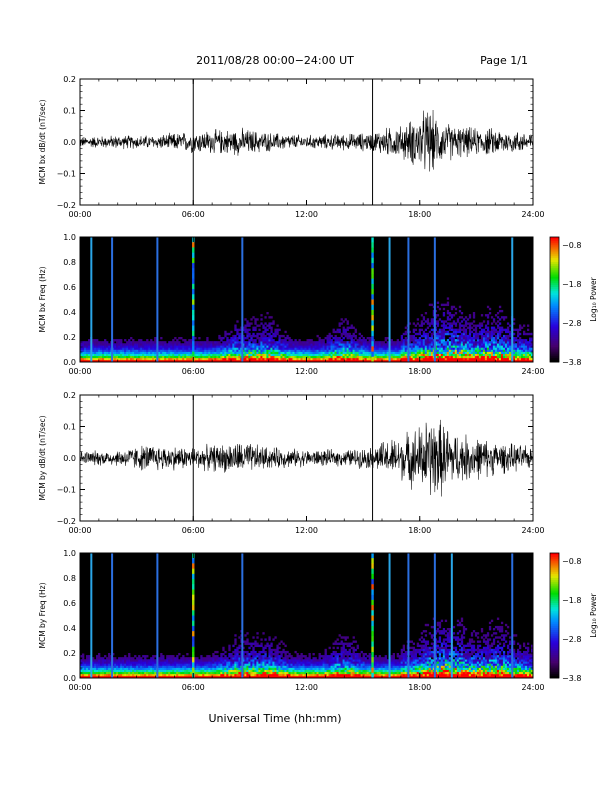  I want to click on colorbar-segment, so click(554, 319).